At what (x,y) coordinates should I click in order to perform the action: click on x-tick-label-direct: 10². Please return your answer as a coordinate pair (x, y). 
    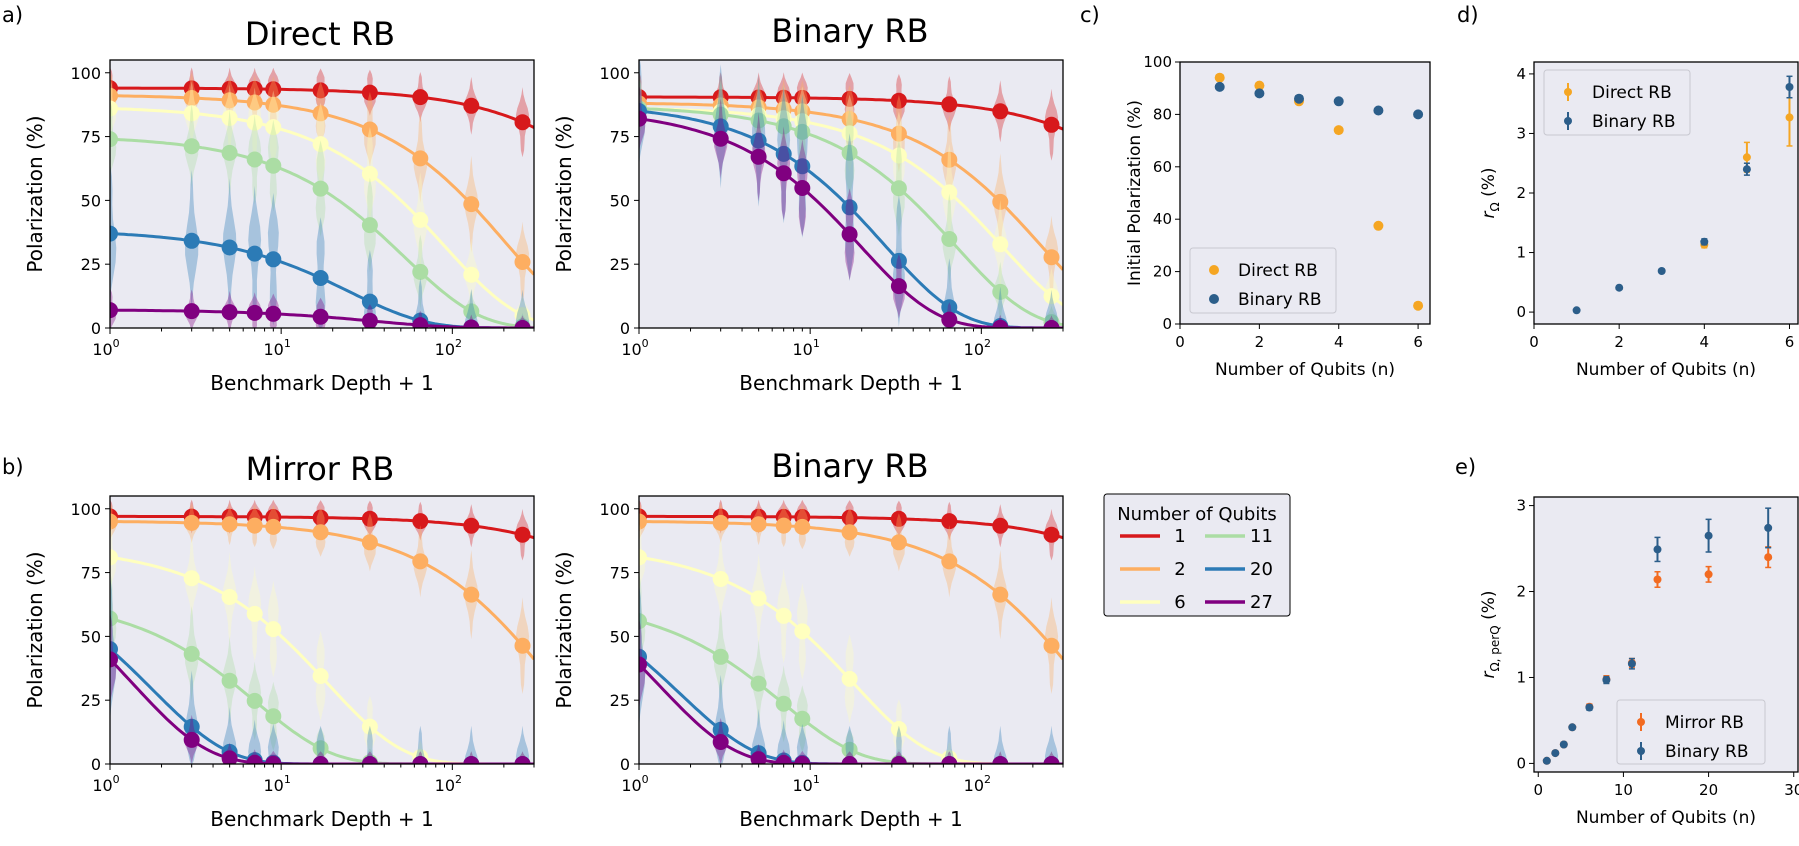
    Looking at the image, I should click on (448, 348).